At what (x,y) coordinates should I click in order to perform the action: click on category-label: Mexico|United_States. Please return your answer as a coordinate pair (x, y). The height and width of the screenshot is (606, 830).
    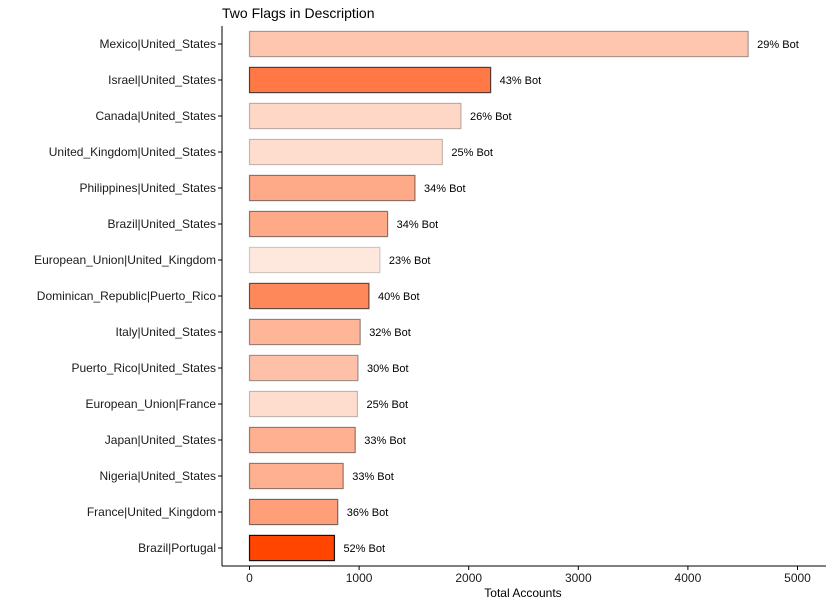
    Looking at the image, I should click on (157, 44).